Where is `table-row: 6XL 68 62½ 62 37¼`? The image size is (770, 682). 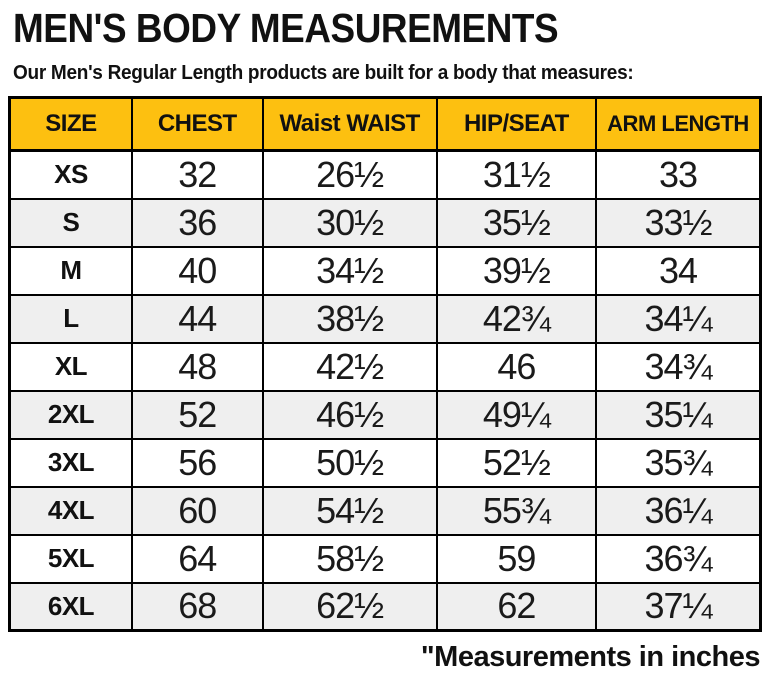 table-row: 6XL 68 62½ 62 37¼ is located at coordinates (385, 606).